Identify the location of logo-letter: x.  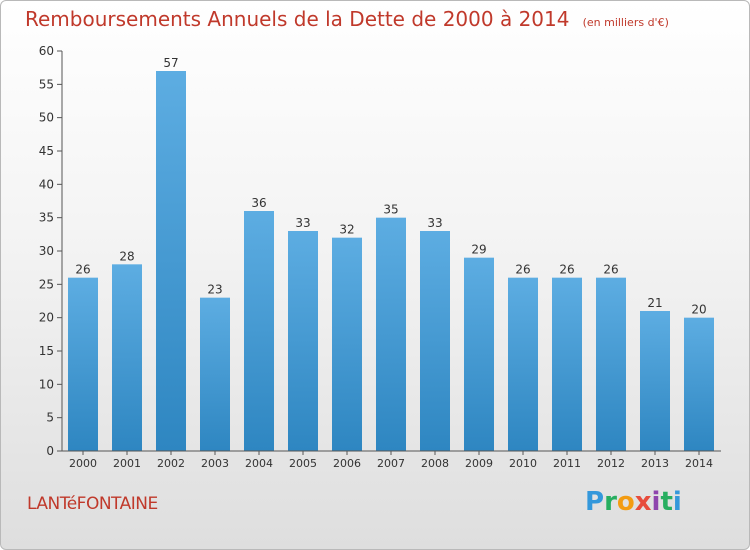
(643, 502).